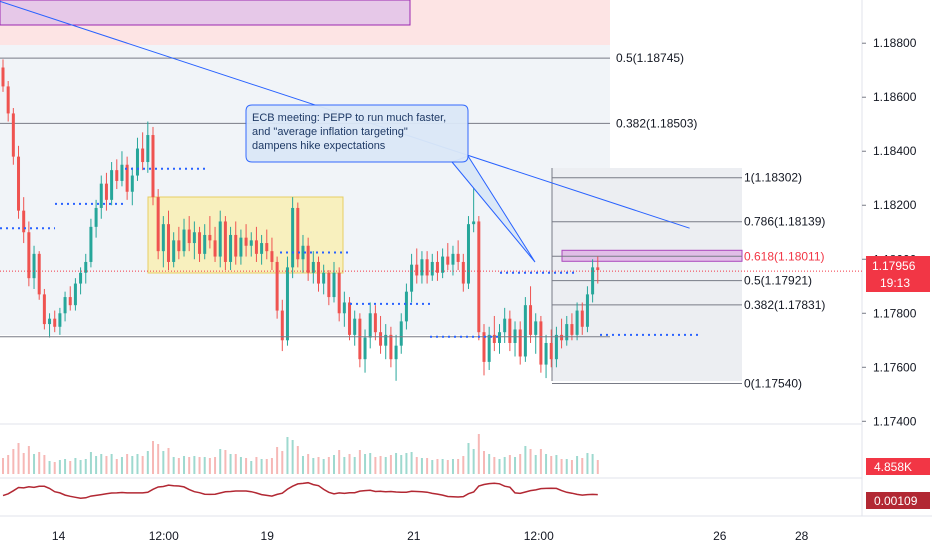 Image resolution: width=932 pixels, height=550 pixels. I want to click on fib-lower-label: 0.786(1.18139), so click(784, 222).